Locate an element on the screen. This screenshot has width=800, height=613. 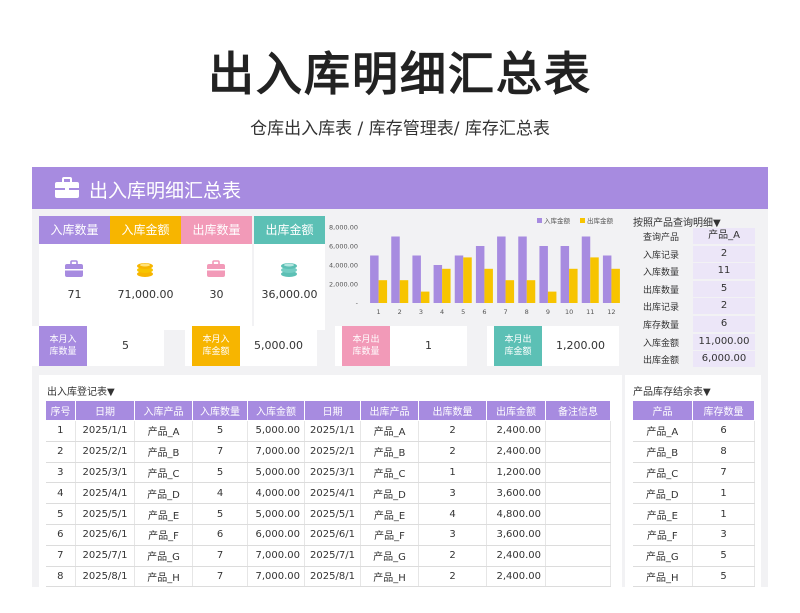
table-cell: 4,800.00 is located at coordinates (516, 514).